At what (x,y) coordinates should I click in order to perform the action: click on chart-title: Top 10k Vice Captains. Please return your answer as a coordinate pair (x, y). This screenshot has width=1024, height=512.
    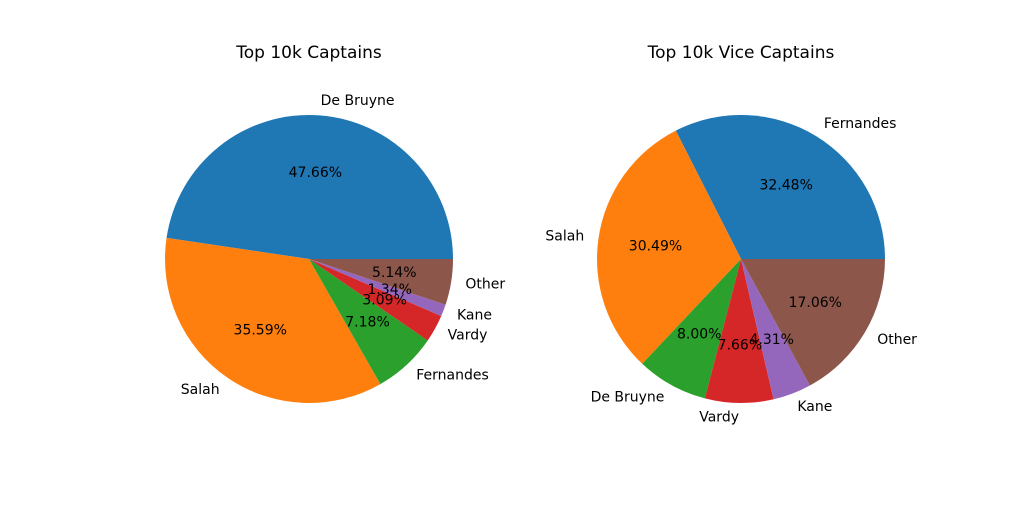
    Looking at the image, I should click on (741, 53).